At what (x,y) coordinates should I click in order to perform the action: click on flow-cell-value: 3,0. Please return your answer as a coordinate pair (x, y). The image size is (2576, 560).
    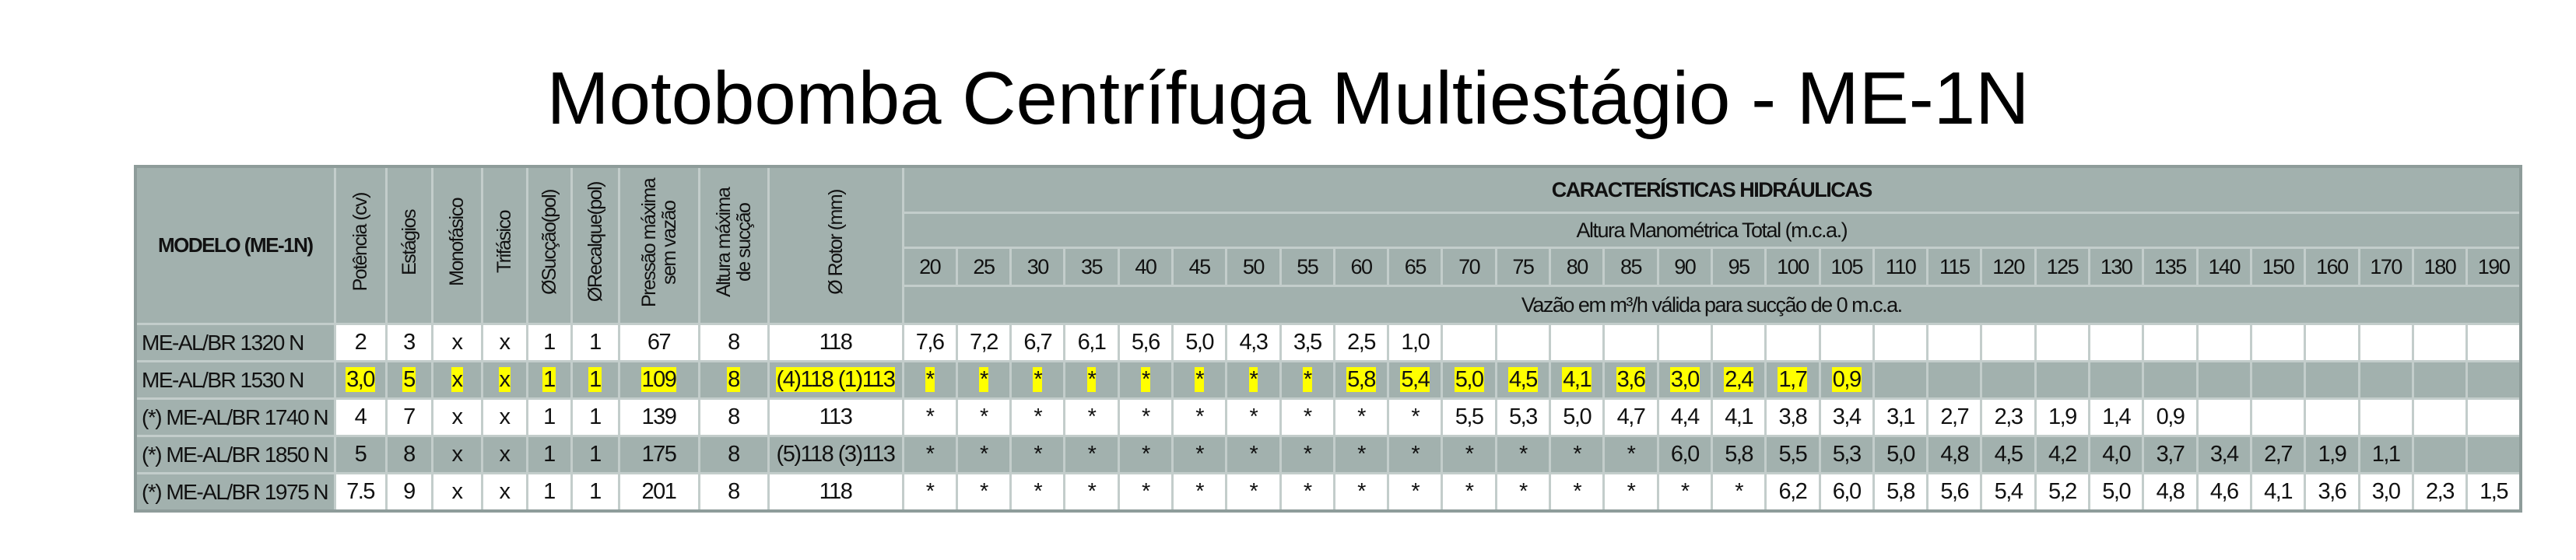
    Looking at the image, I should click on (2386, 491).